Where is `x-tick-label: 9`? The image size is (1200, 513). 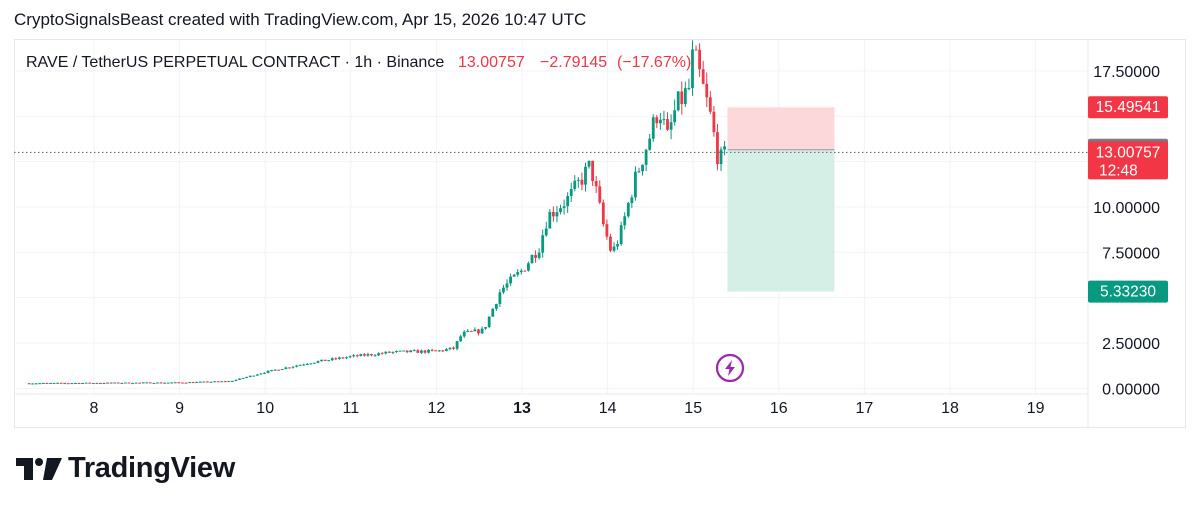
x-tick-label: 9 is located at coordinates (179, 408).